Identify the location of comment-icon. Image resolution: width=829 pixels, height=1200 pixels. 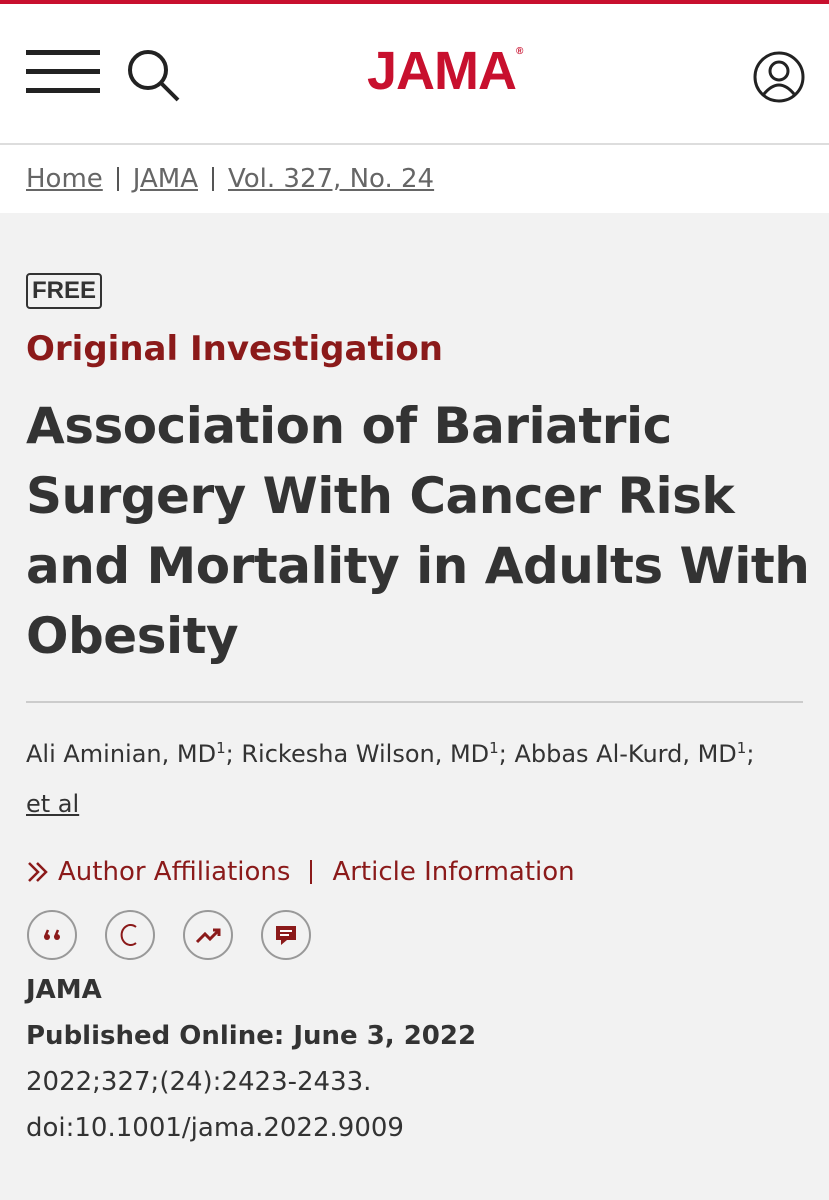
(286, 935).